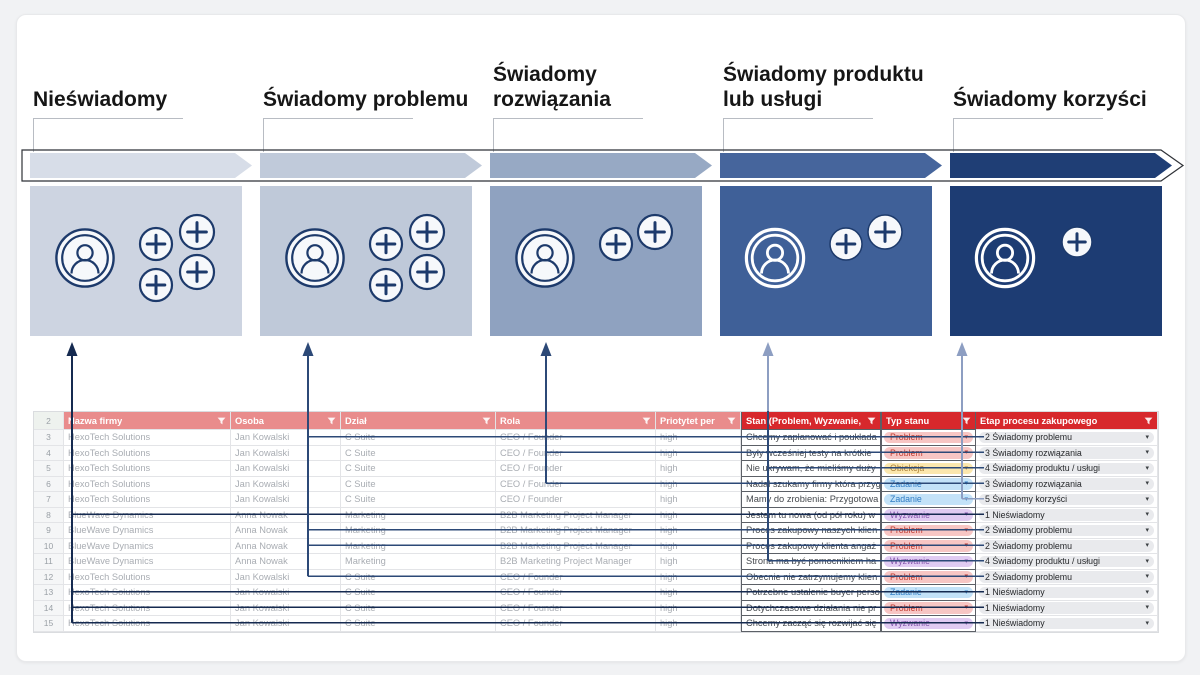 The height and width of the screenshot is (675, 1200). I want to click on stage-dropdown: 5 Świadomy korzyści ▾, so click(1066, 499).